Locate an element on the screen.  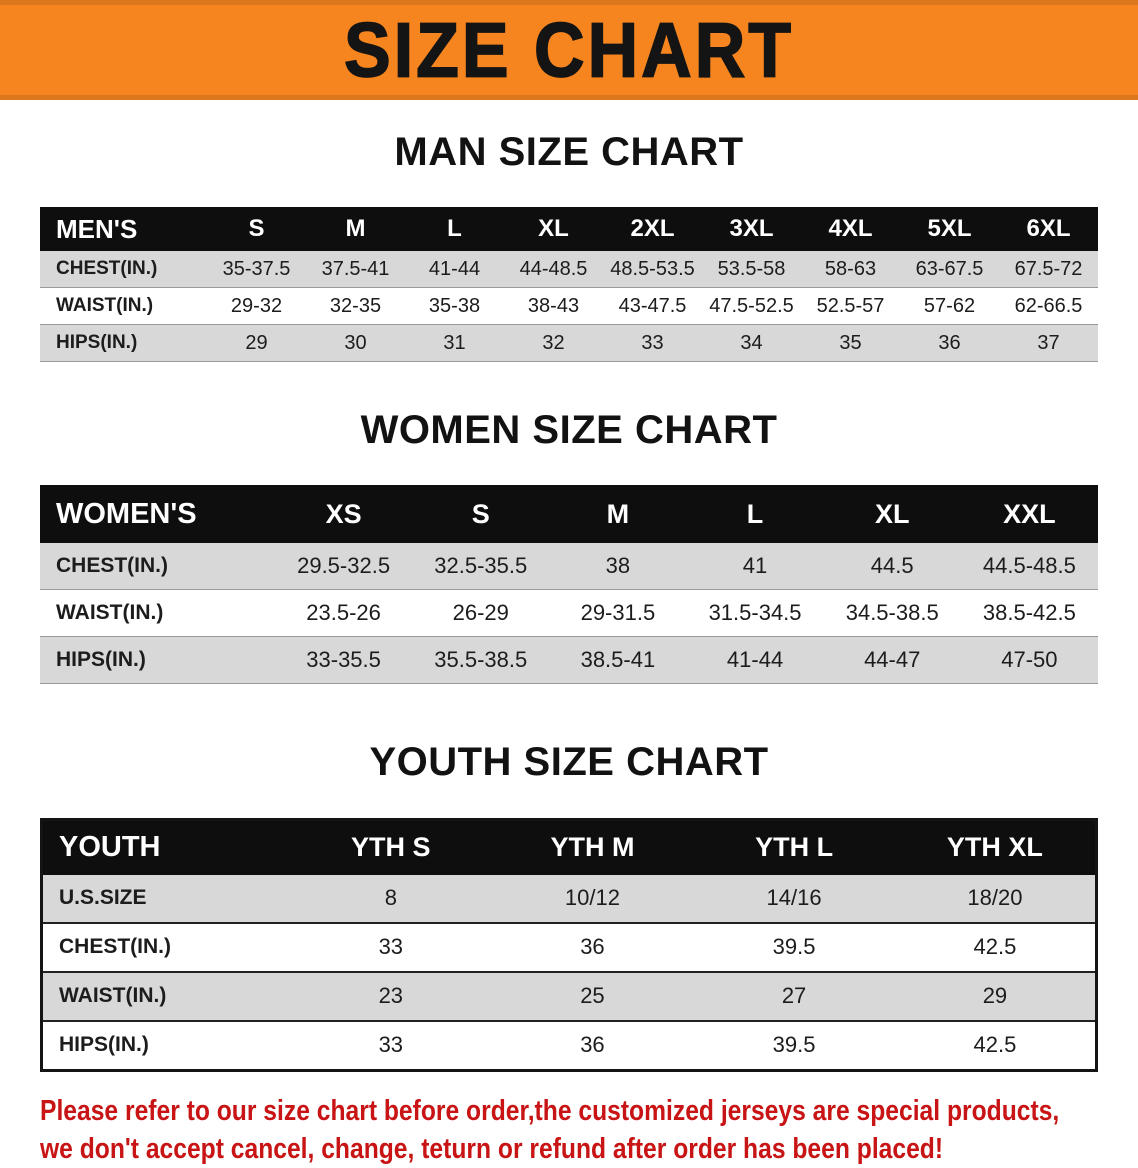
table-cell: 29.5-32.5 is located at coordinates (344, 566).